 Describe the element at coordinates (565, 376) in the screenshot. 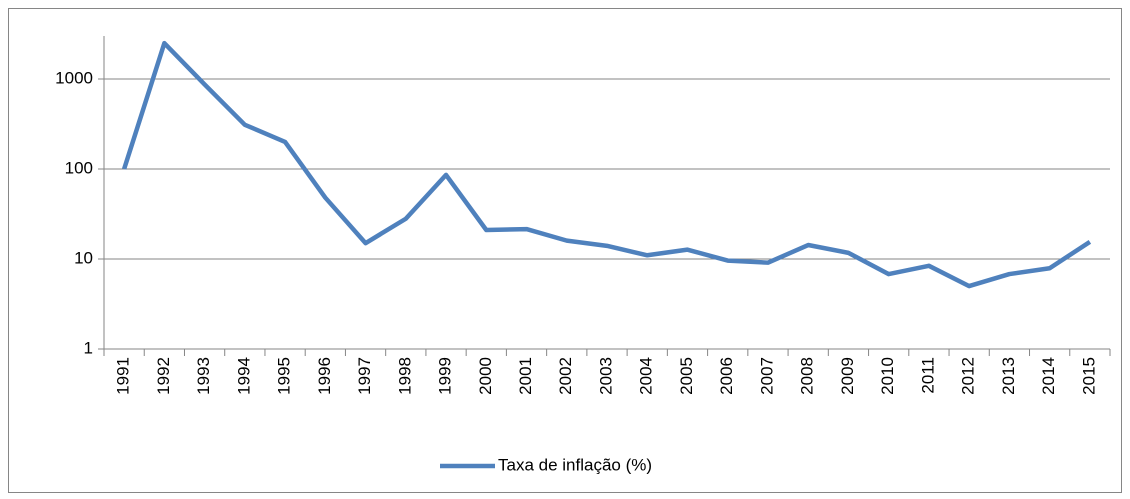

I see `x-tick-label: 2002` at that location.